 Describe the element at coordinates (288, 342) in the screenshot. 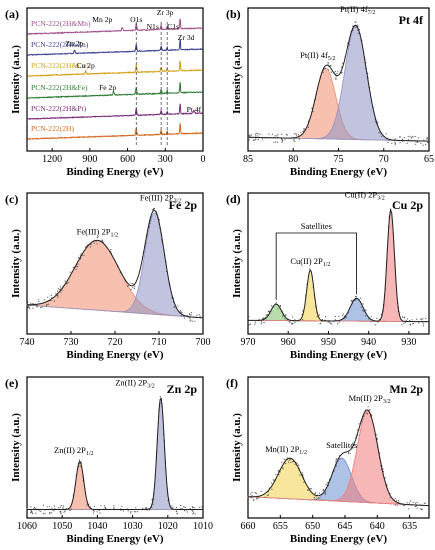

I see `x-tick-label: 960` at that location.